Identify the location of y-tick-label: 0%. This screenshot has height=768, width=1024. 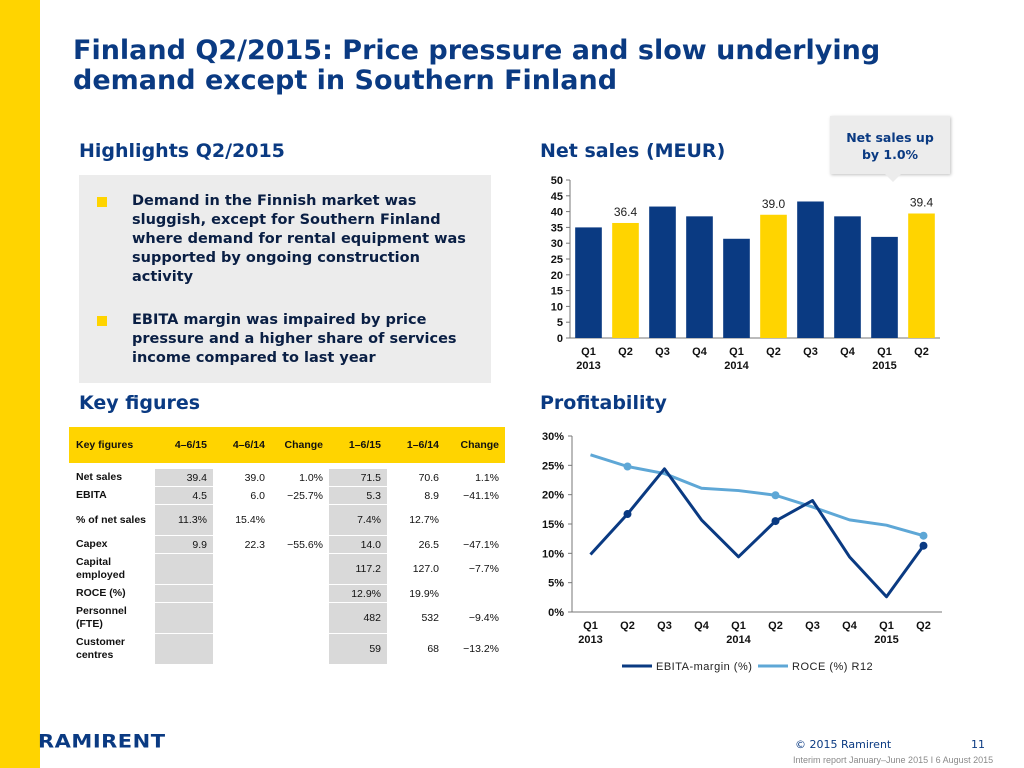
(556, 613).